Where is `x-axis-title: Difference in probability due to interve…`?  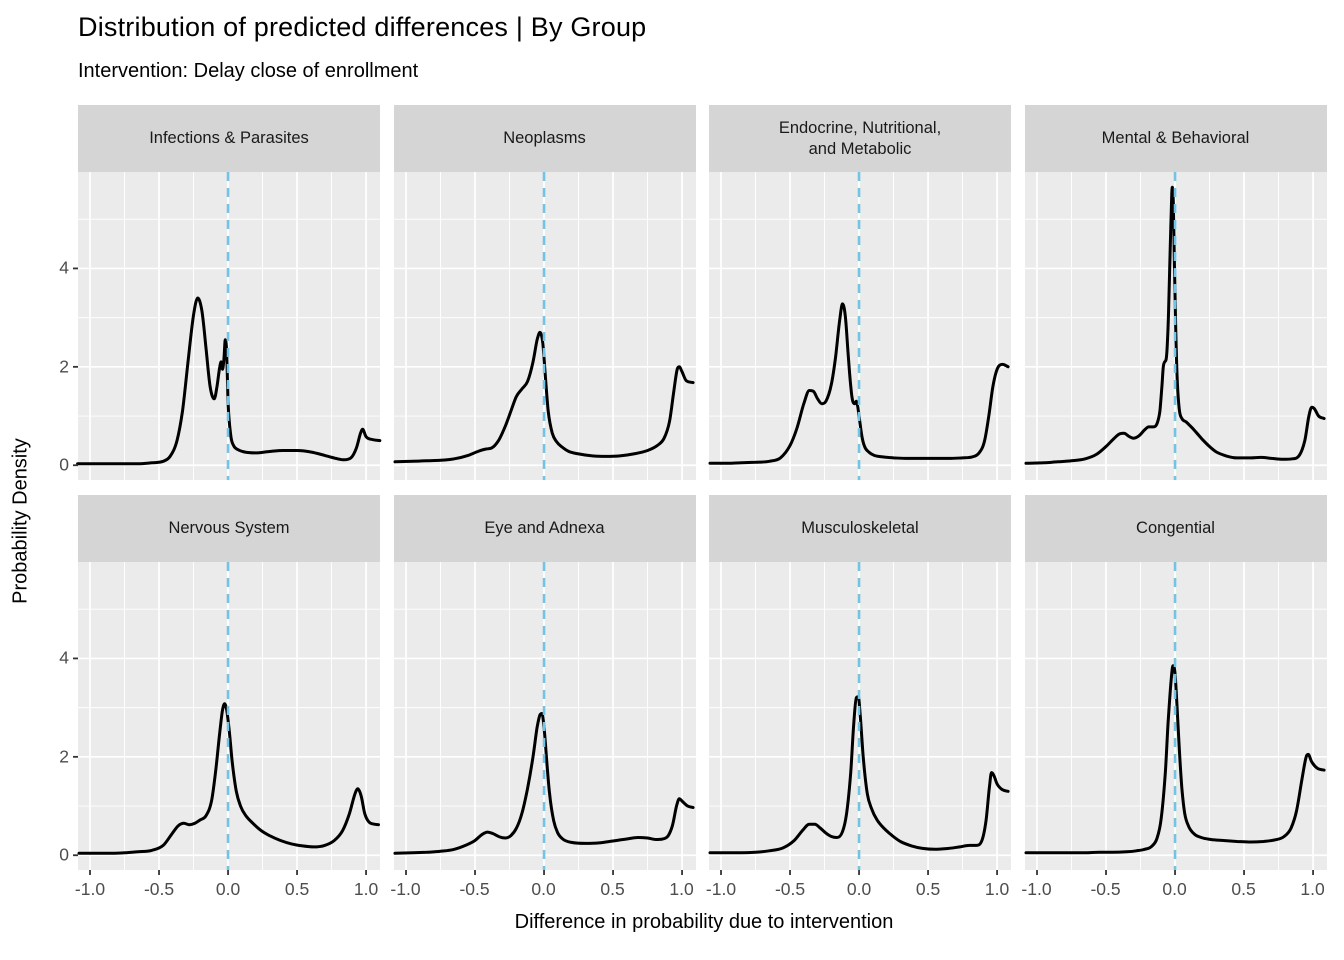
x-axis-title: Difference in probability due to interve… is located at coordinates (704, 922).